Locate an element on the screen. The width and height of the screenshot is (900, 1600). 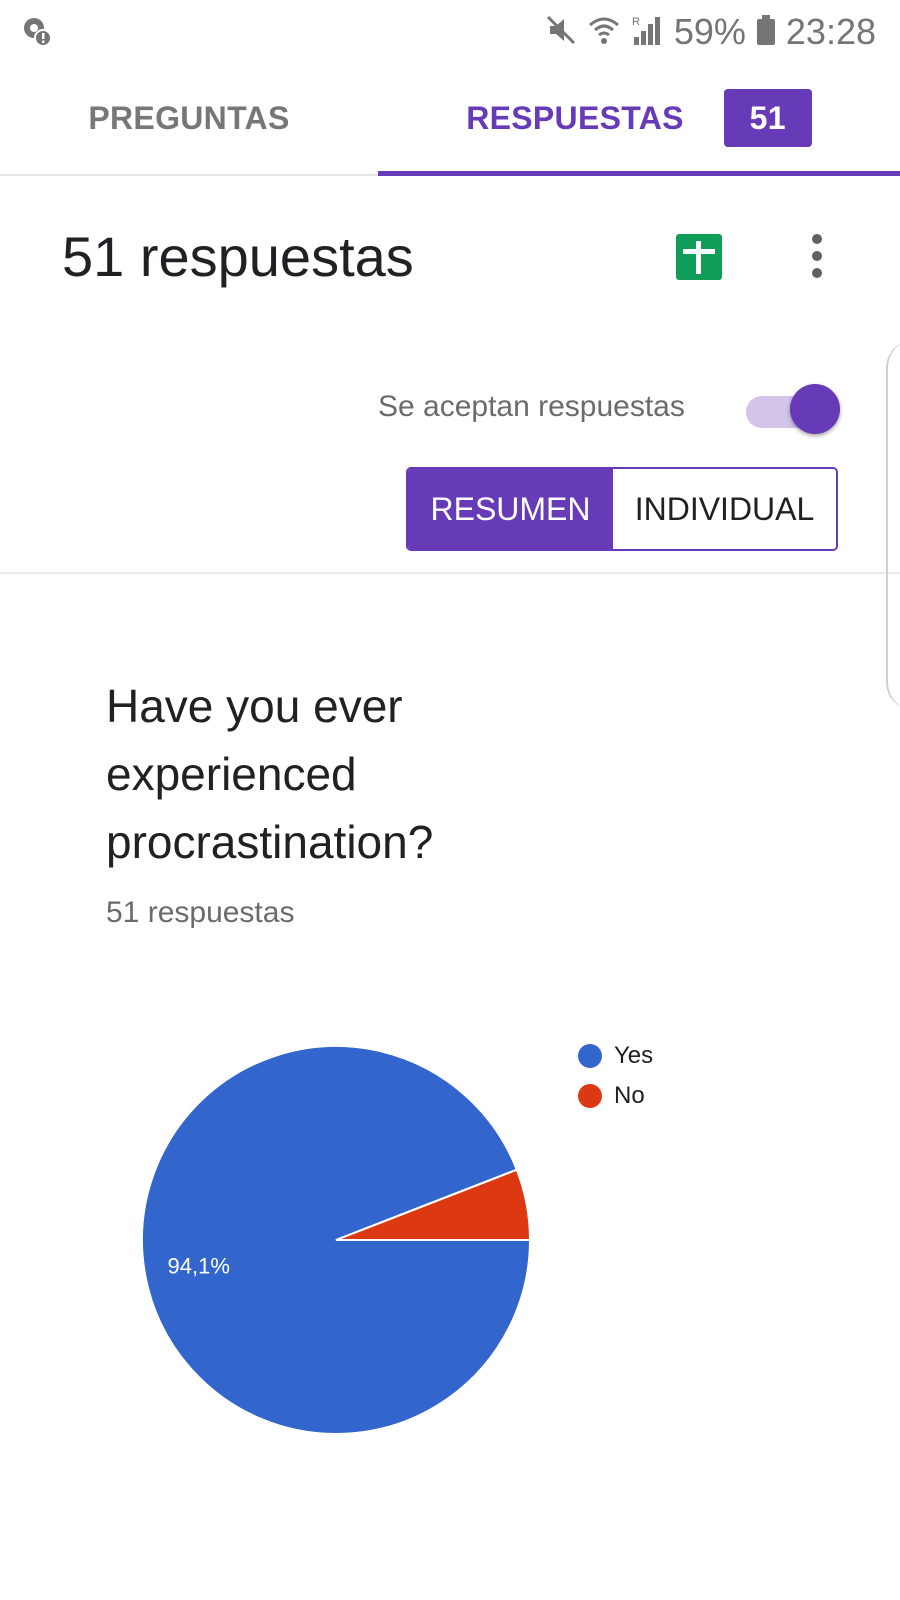
pie-slice-no is located at coordinates (433, 1204).